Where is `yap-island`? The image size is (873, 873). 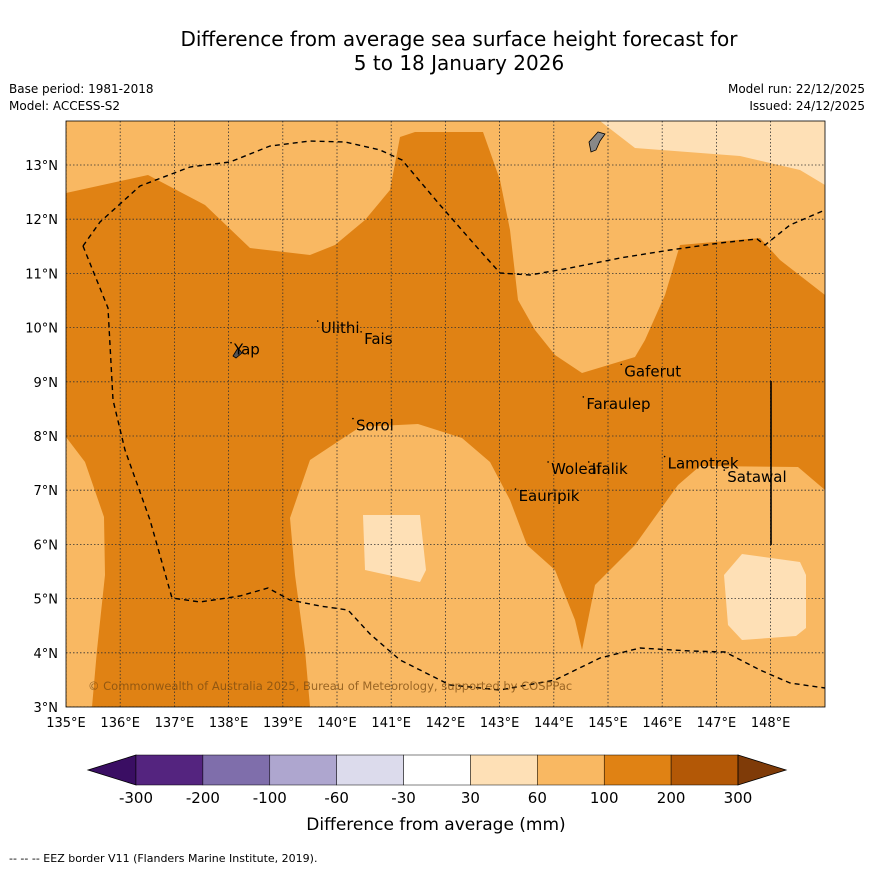
yap-island is located at coordinates (237, 353).